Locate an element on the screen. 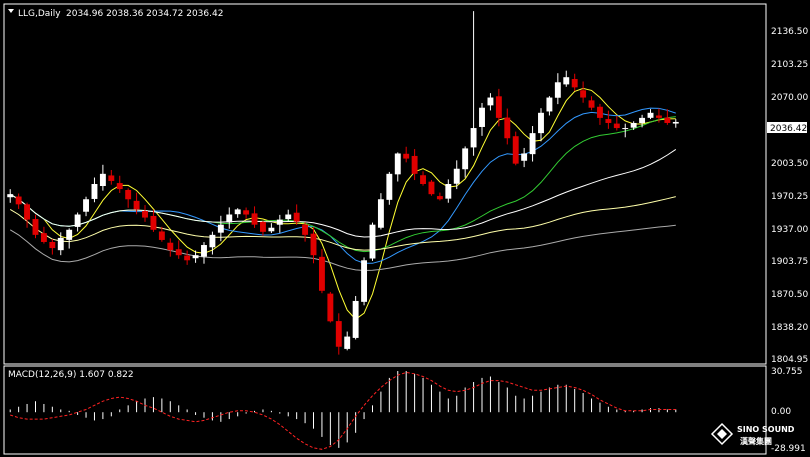 Image resolution: width=810 pixels, height=457 pixels. logo-text-sub: 漢聲集團 is located at coordinates (756, 441).